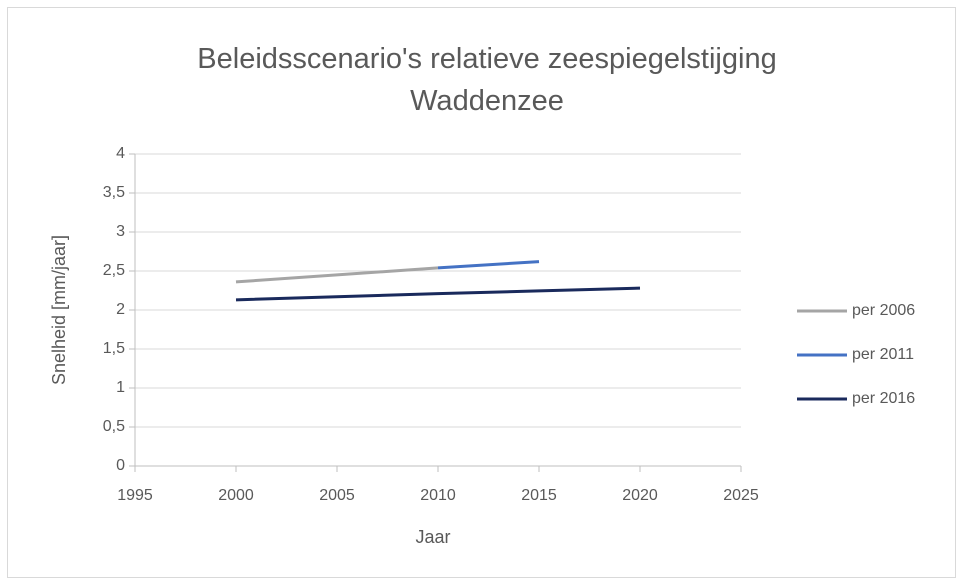  I want to click on y-tick-label: 0, so click(120, 465).